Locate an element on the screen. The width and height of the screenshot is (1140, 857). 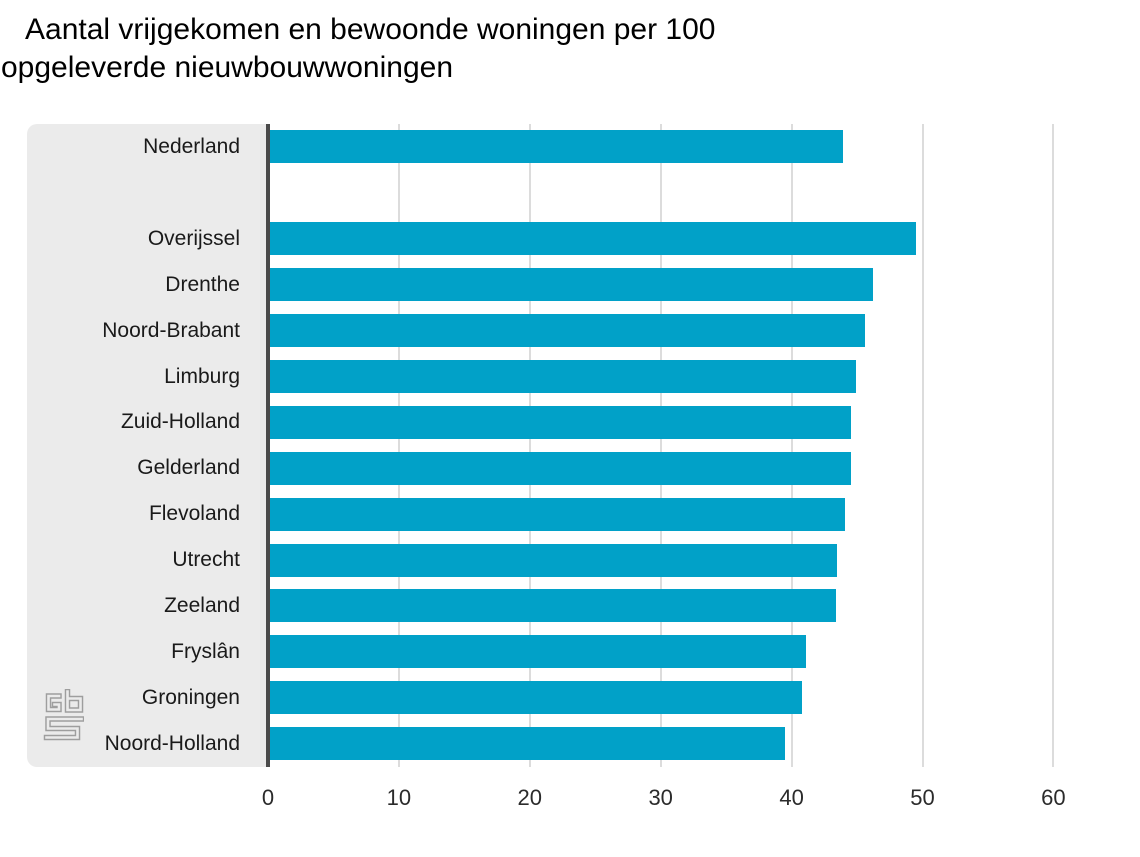
bar-zuid-holland is located at coordinates (560, 422).